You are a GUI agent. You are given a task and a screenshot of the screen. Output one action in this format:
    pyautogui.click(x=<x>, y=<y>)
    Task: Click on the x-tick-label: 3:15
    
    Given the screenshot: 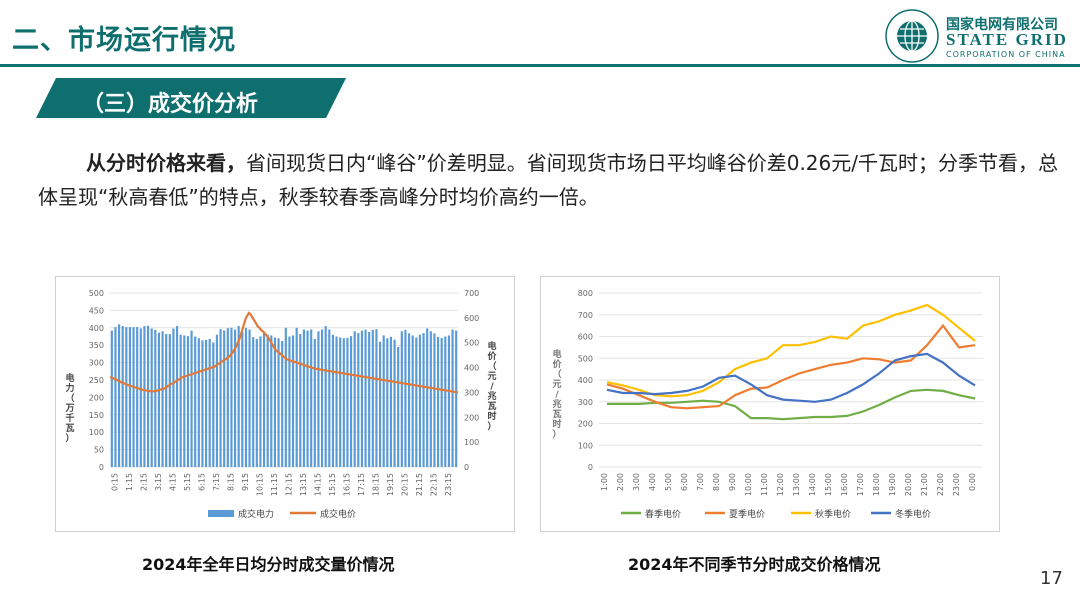 What is the action you would take?
    pyautogui.click(x=158, y=482)
    